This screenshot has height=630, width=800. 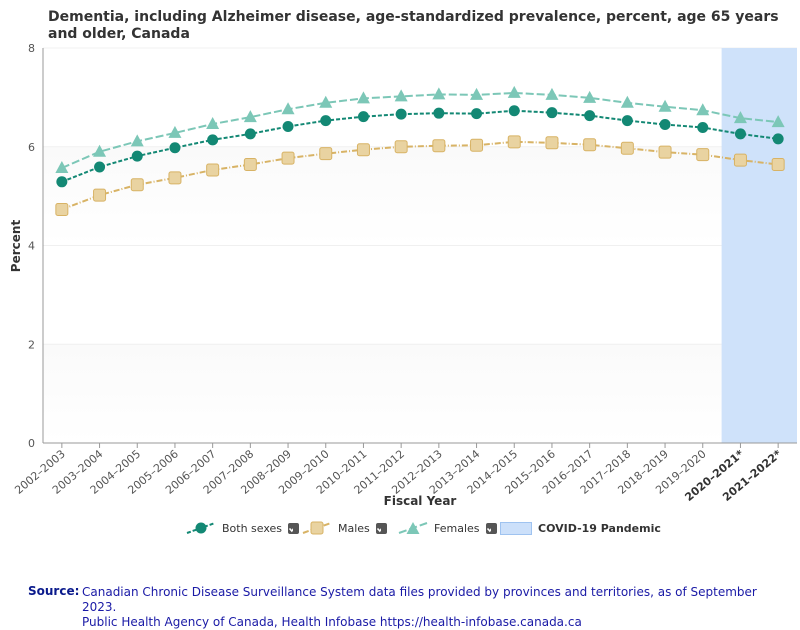 What do you see at coordinates (413, 528) in the screenshot?
I see `legend-marker-females` at bounding box center [413, 528].